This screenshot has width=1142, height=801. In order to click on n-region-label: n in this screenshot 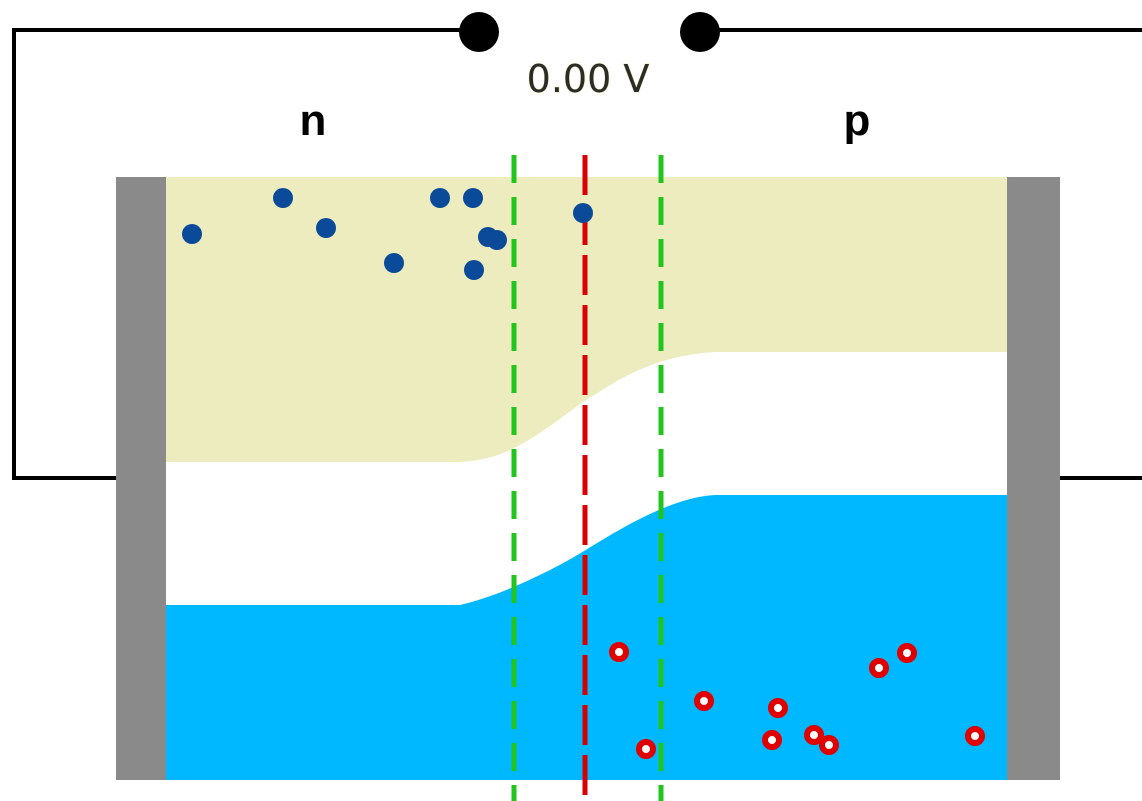, I will do `click(313, 120)`.